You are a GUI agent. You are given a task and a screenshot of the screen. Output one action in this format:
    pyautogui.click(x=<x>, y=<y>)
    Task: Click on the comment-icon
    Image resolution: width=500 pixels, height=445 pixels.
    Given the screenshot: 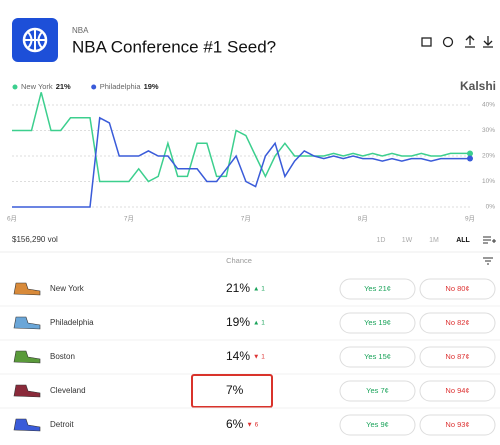 What is the action you would take?
    pyautogui.click(x=448, y=42)
    